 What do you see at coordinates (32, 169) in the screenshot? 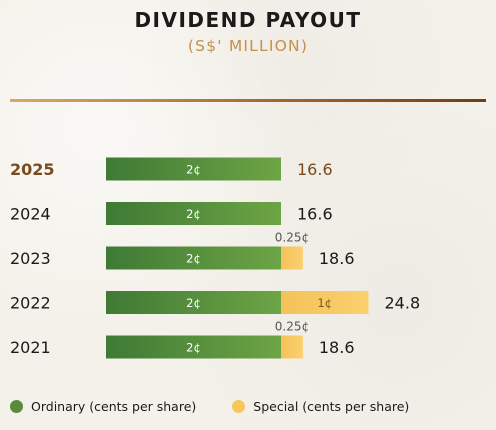
I see `year-label-2025: 2025` at bounding box center [32, 169].